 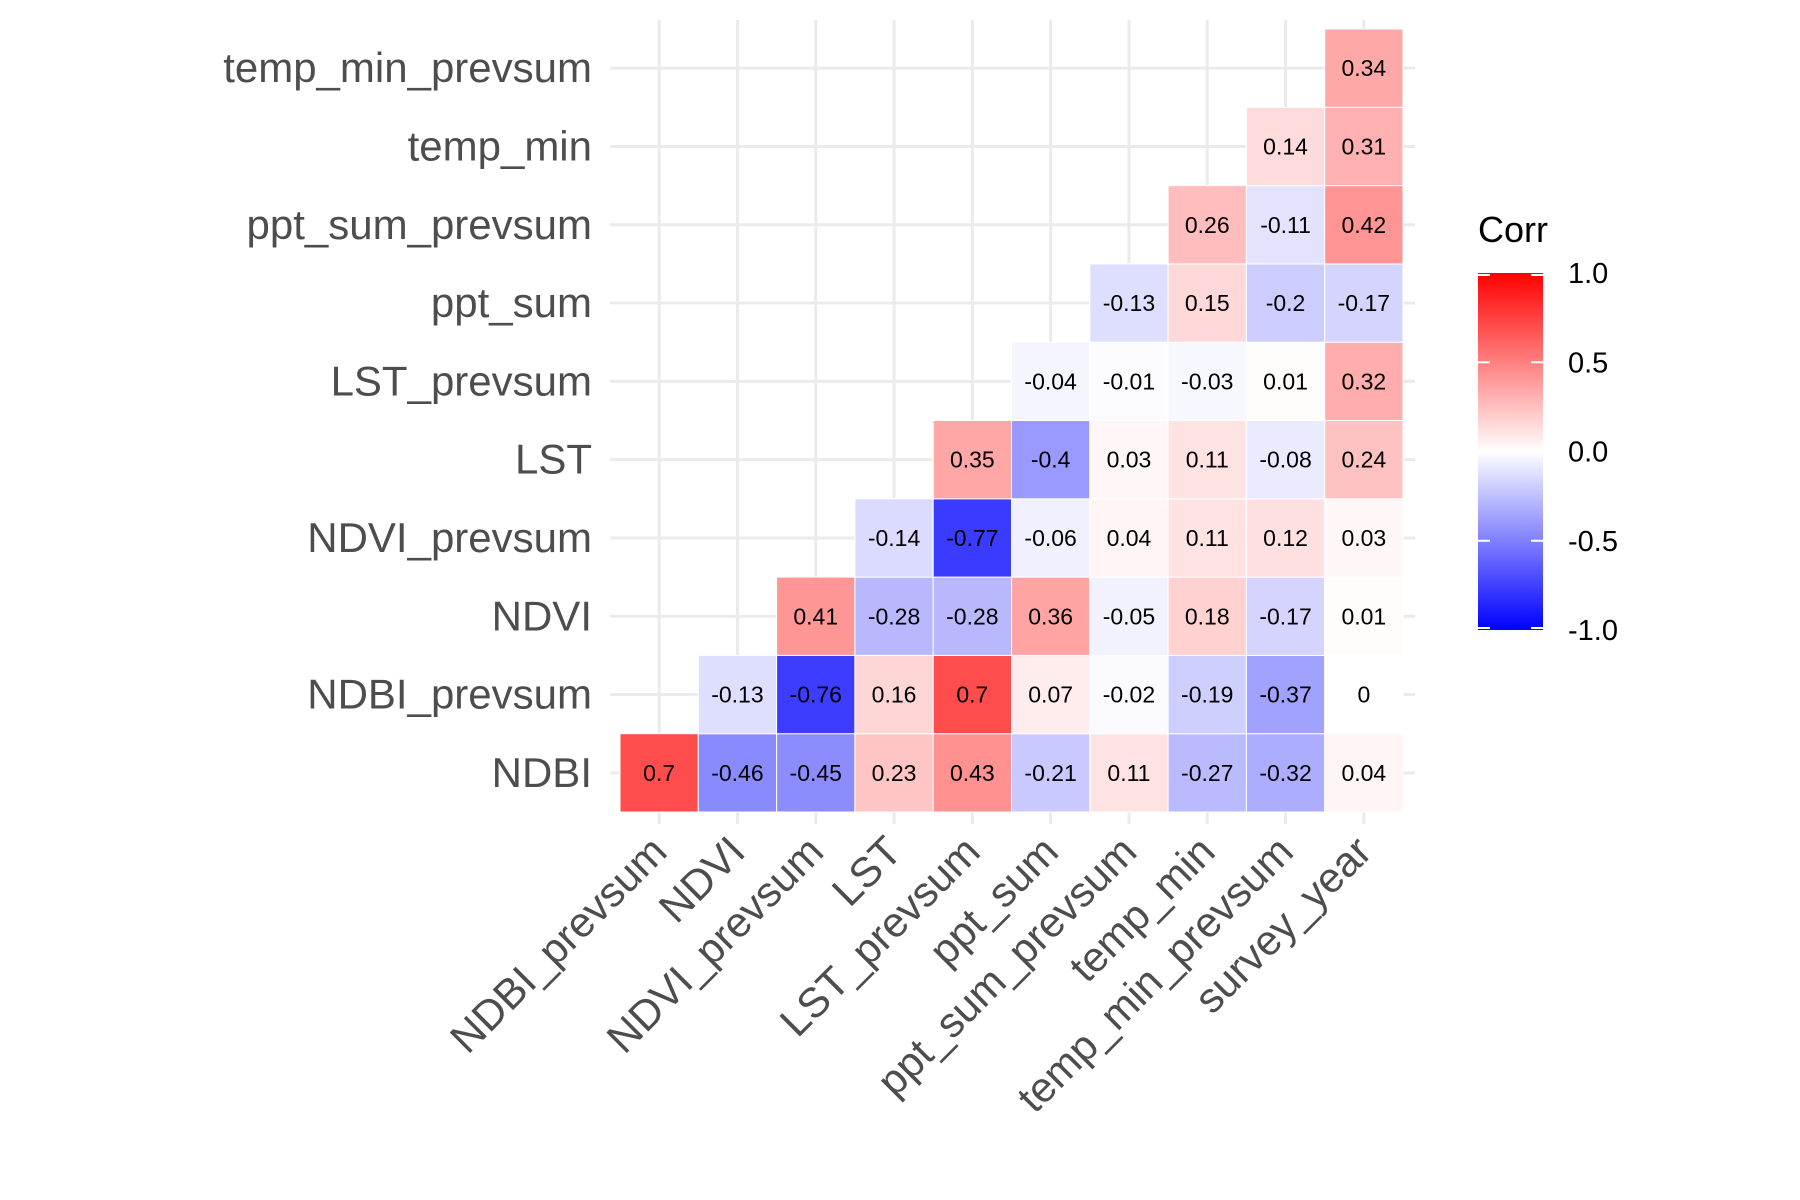 I want to click on legend-tick-label: -0.5, so click(x=1593, y=542).